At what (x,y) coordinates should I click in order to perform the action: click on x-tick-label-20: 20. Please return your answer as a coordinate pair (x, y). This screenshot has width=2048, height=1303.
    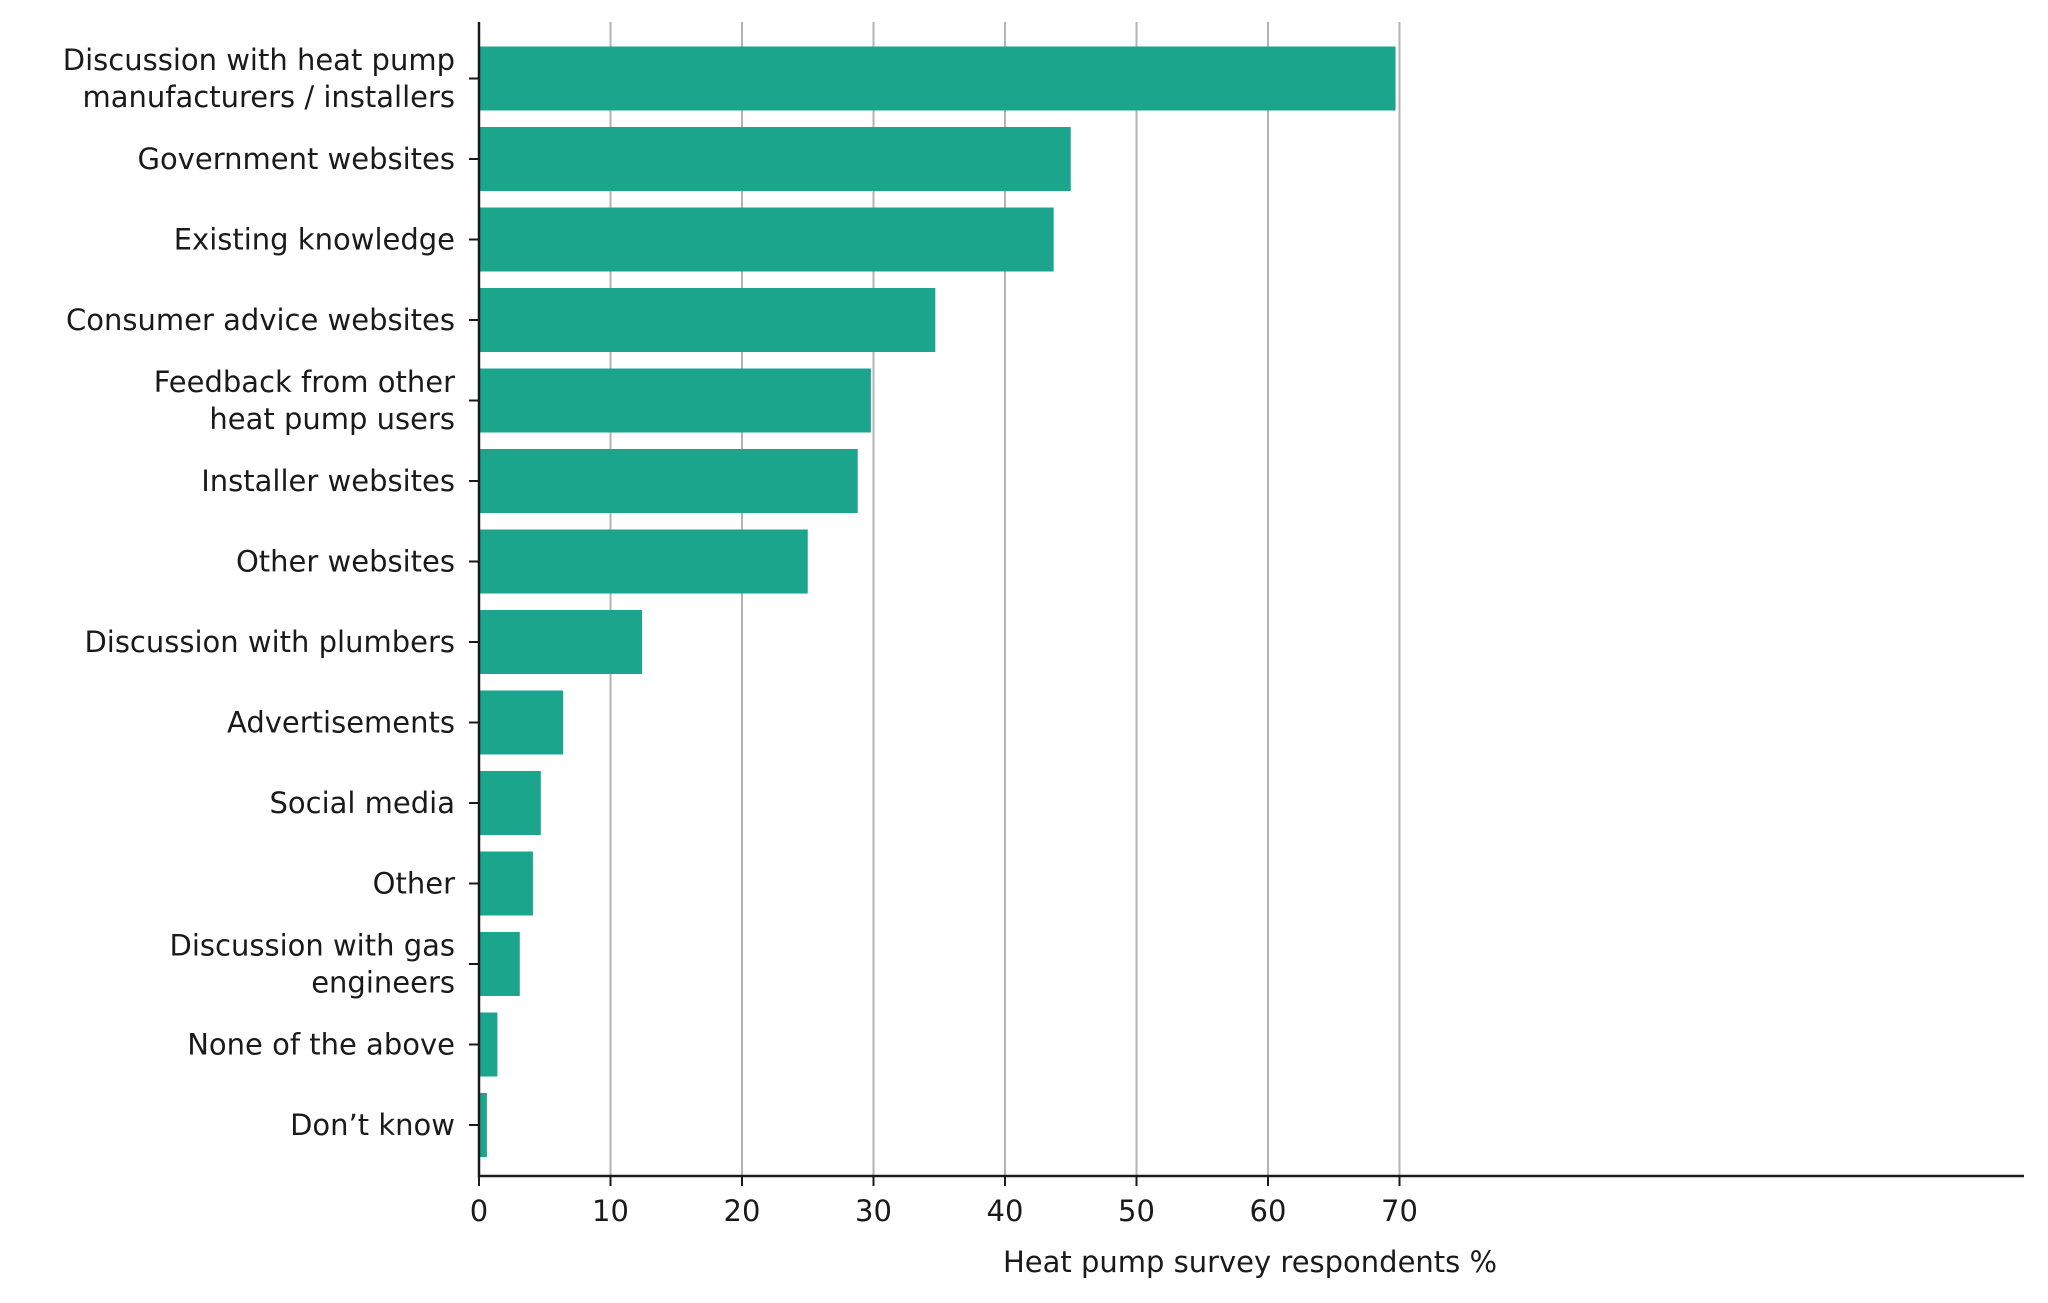
    Looking at the image, I should click on (742, 1211).